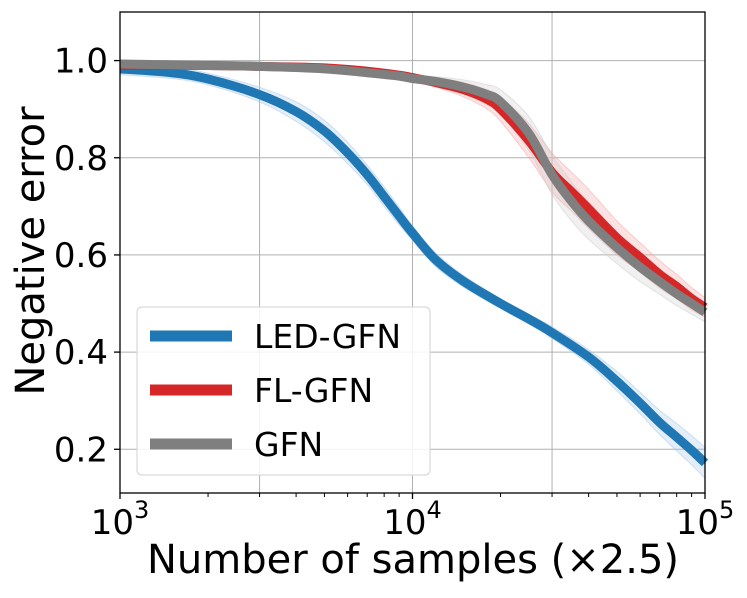 The height and width of the screenshot is (598, 747). What do you see at coordinates (313, 390) in the screenshot?
I see `legend-label-fl-gfn: FL-GFN` at bounding box center [313, 390].